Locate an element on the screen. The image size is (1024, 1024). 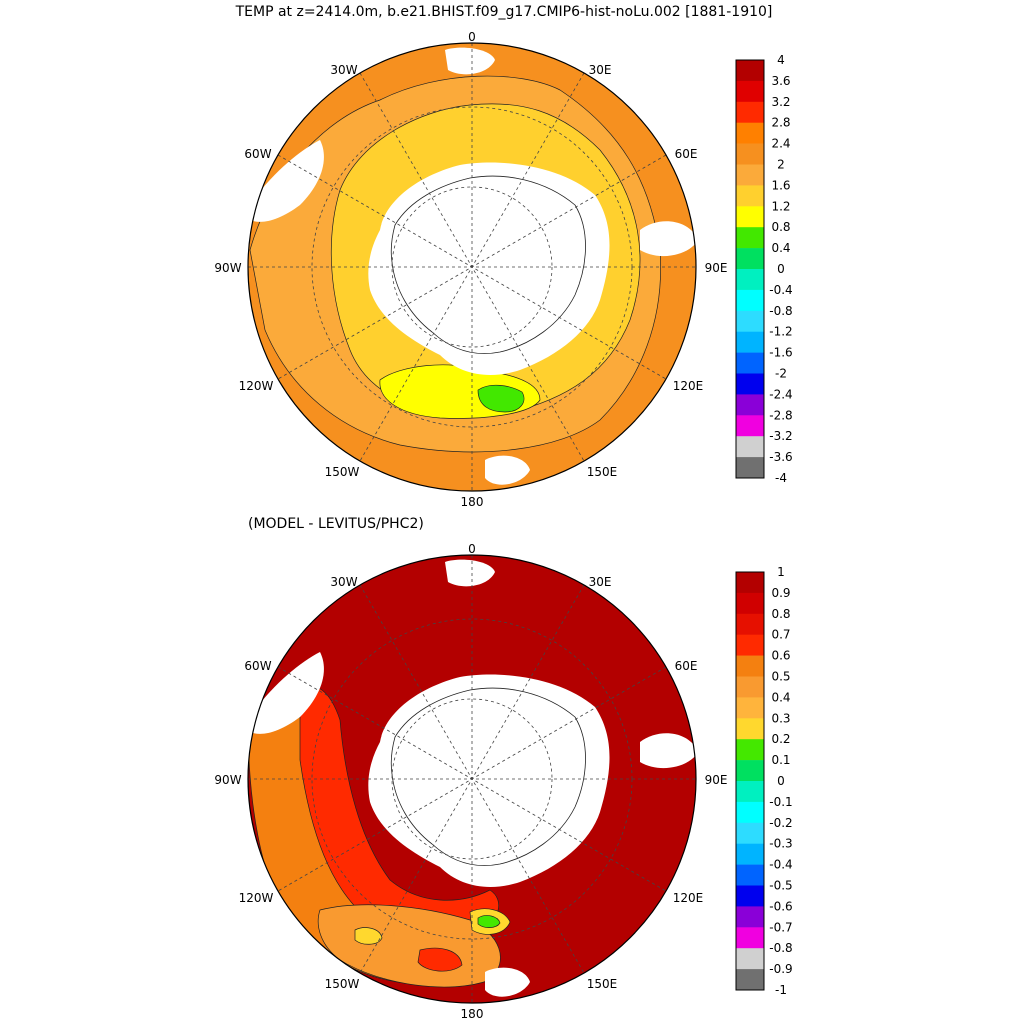
top-colorbar-label: 1.6 is located at coordinates (780, 185).